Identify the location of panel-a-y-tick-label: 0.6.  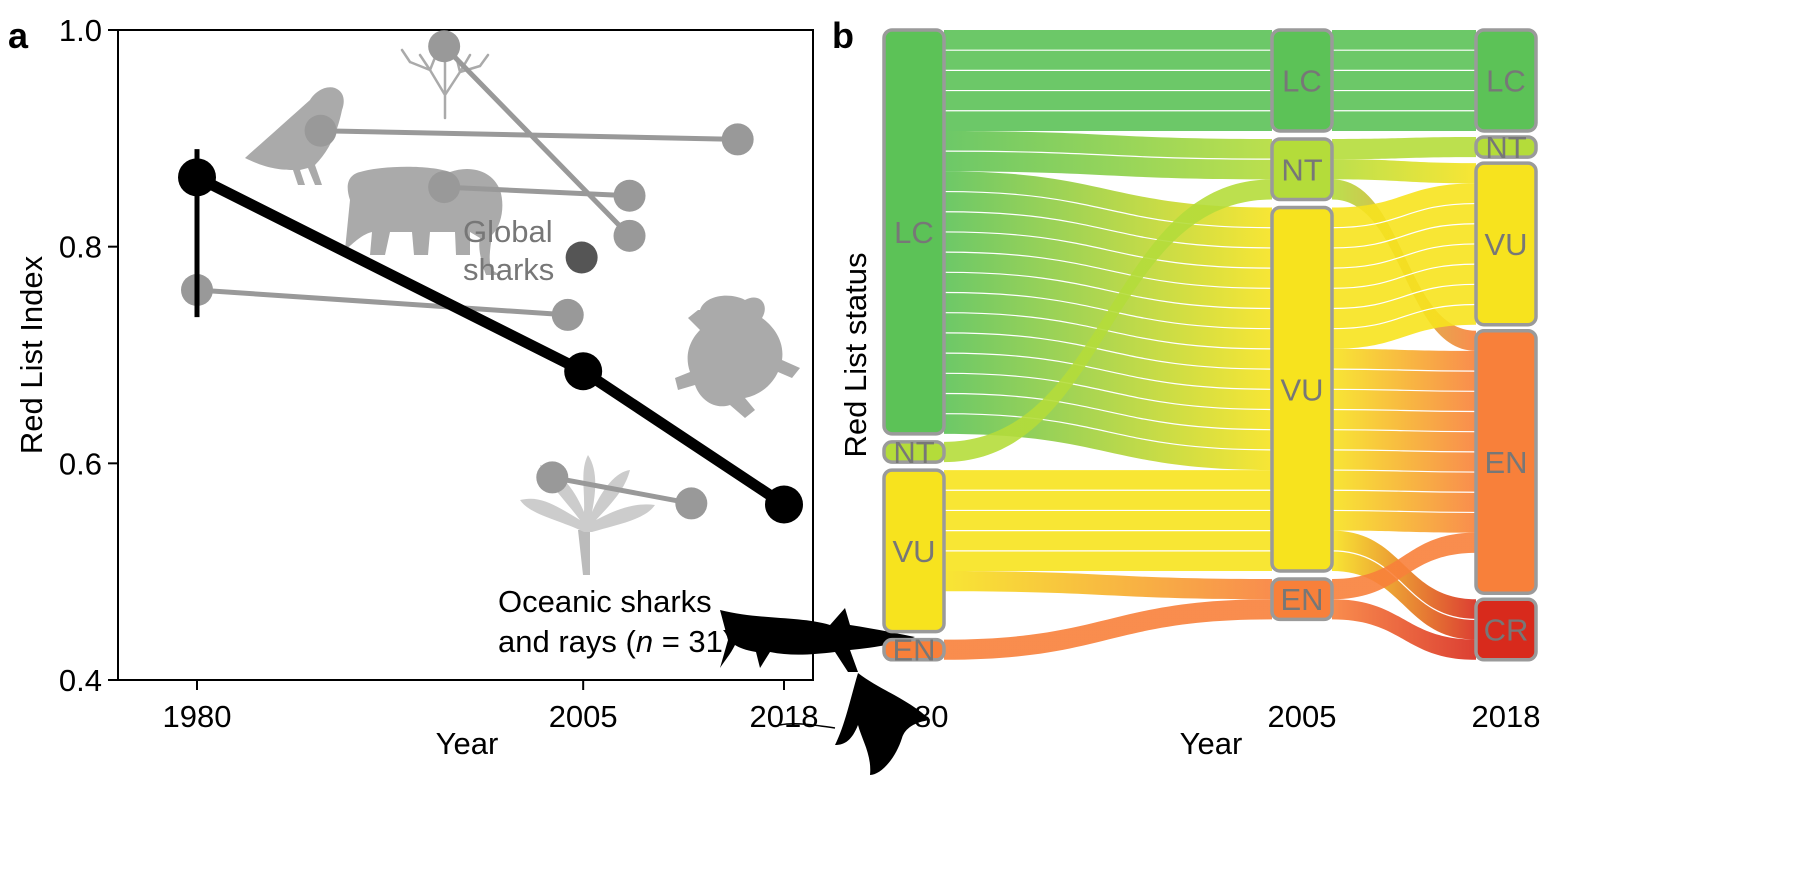
(80, 463).